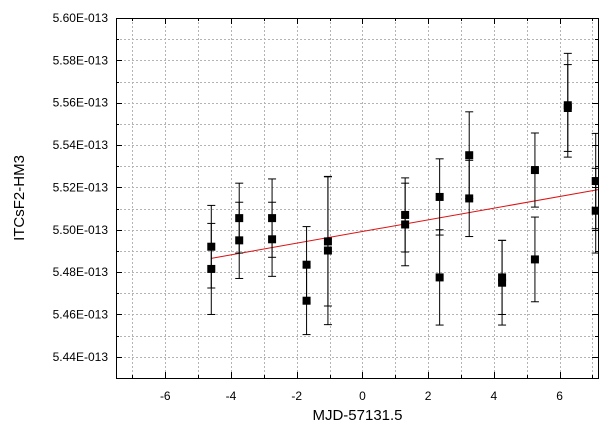  I want to click on x-tick-label: -2, so click(296, 396).